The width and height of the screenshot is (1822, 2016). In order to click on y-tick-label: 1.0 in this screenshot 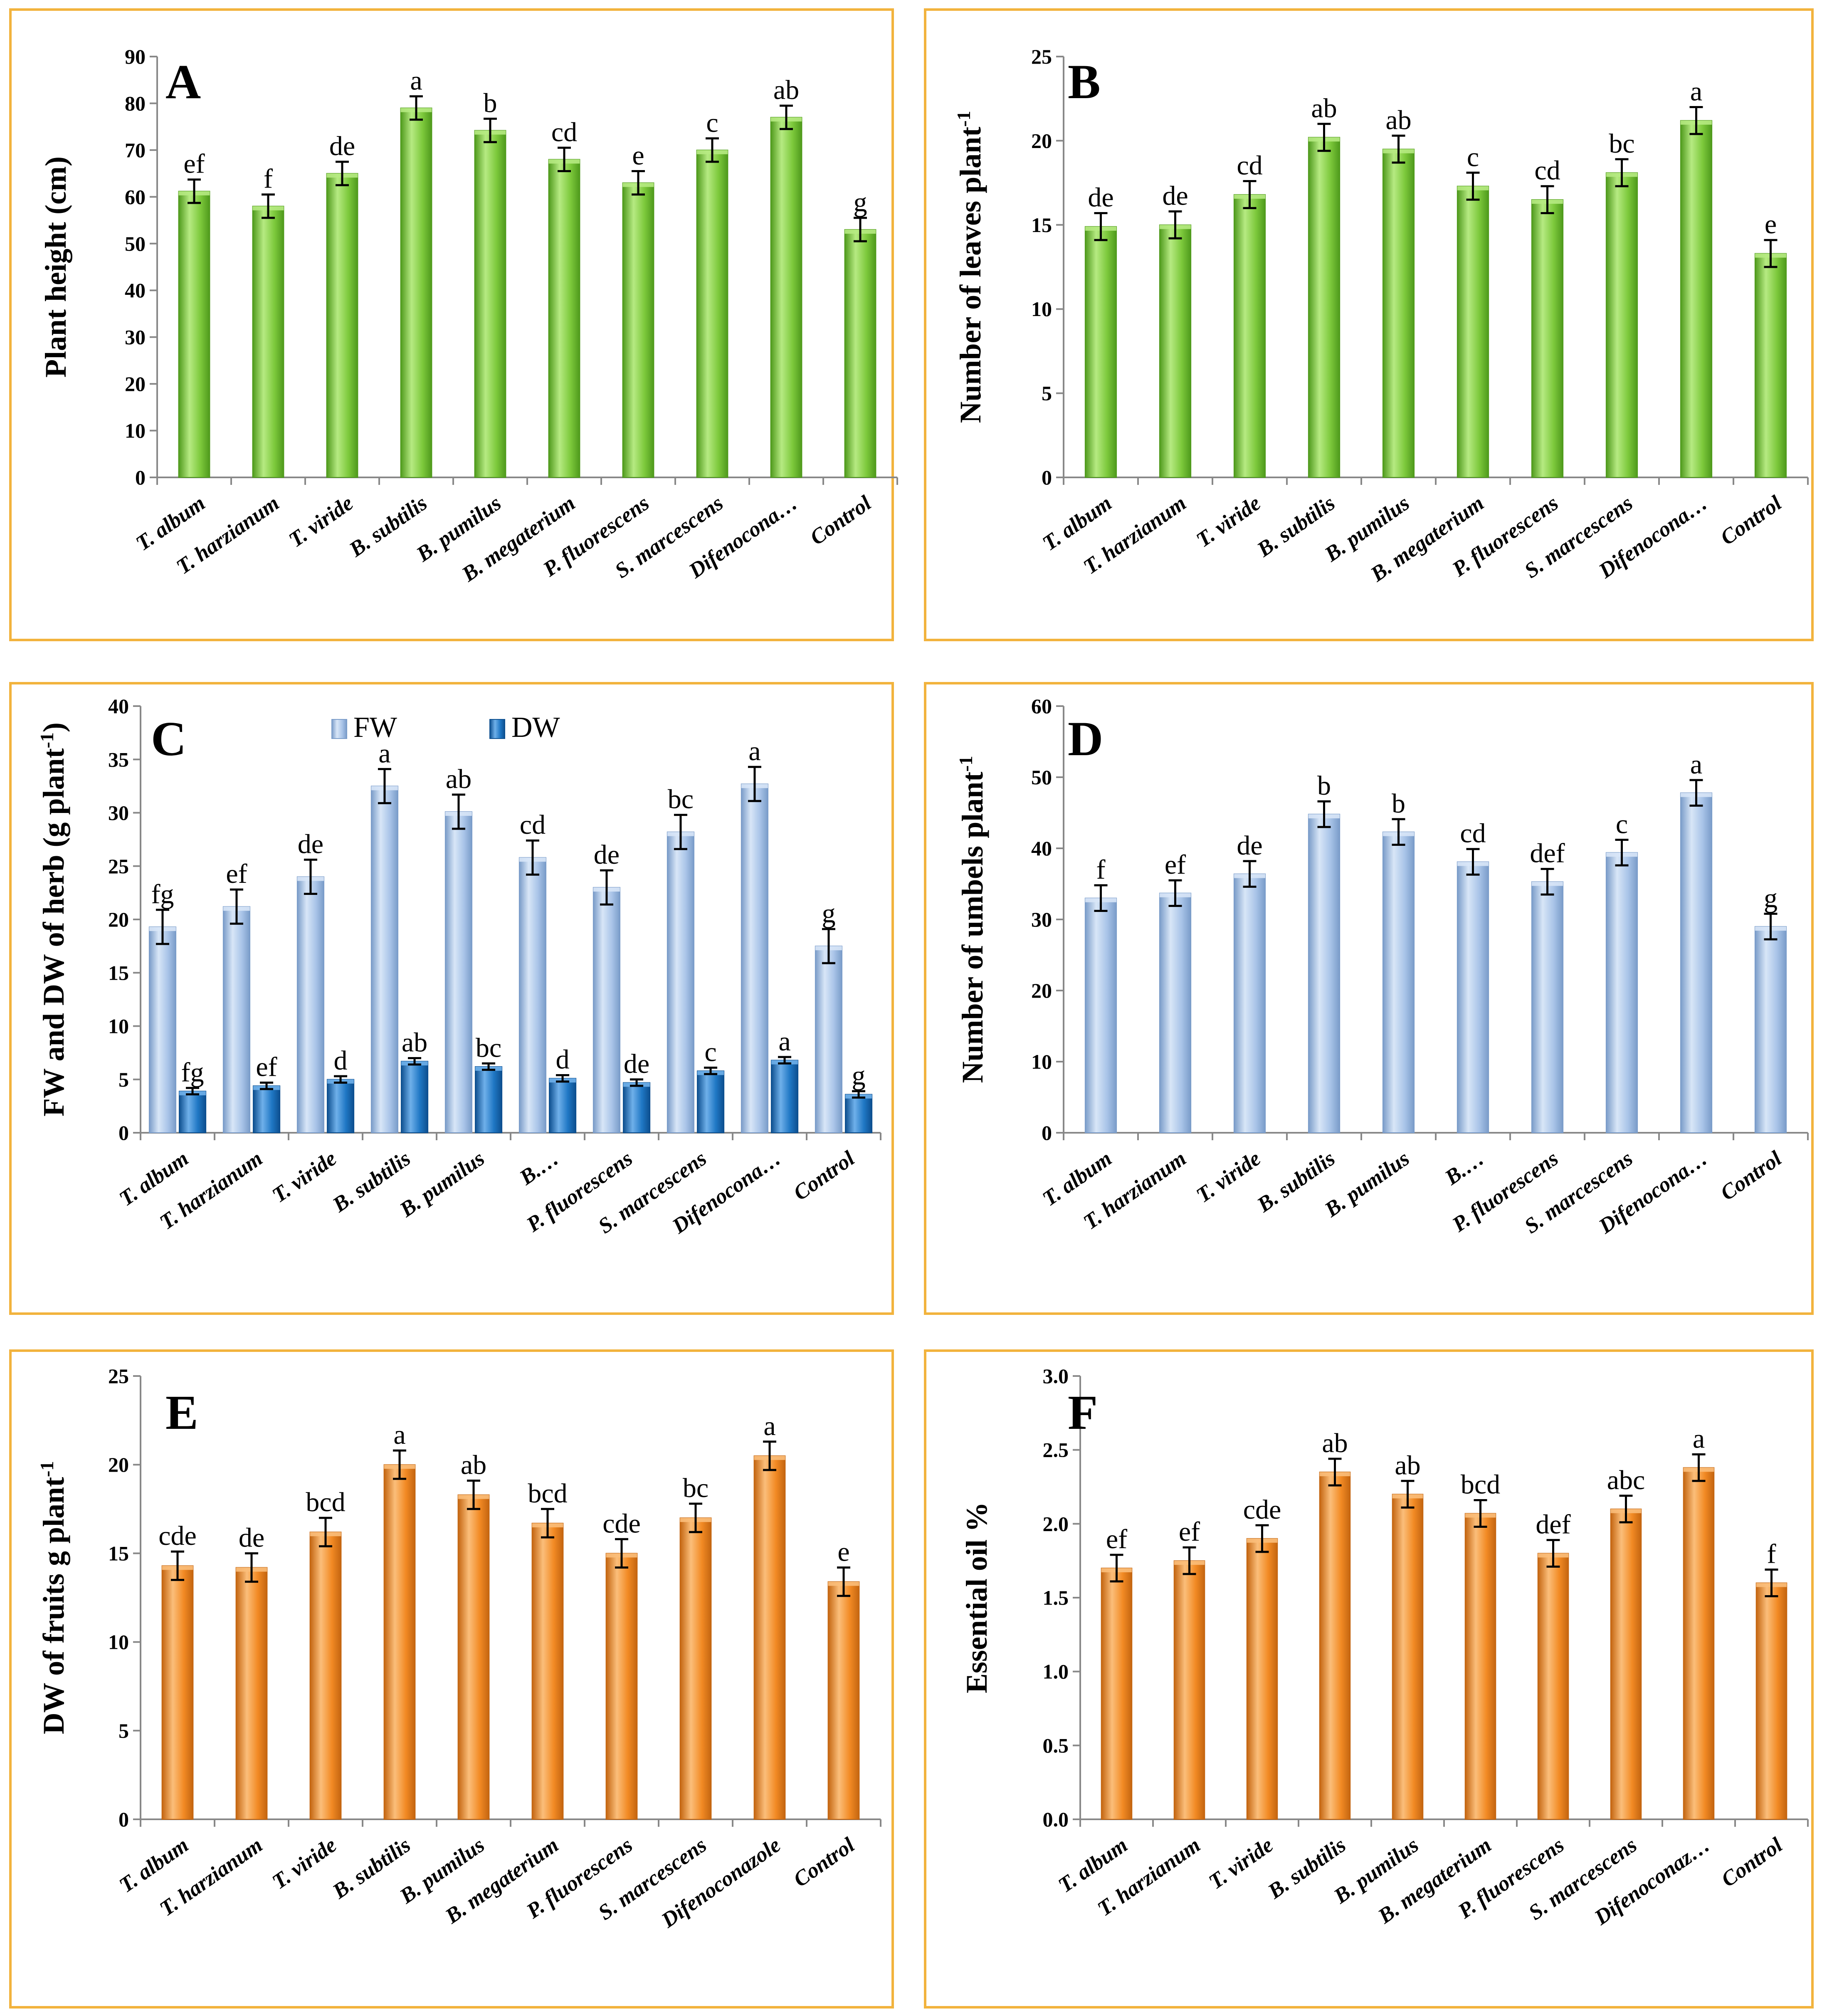, I will do `click(1056, 1671)`.